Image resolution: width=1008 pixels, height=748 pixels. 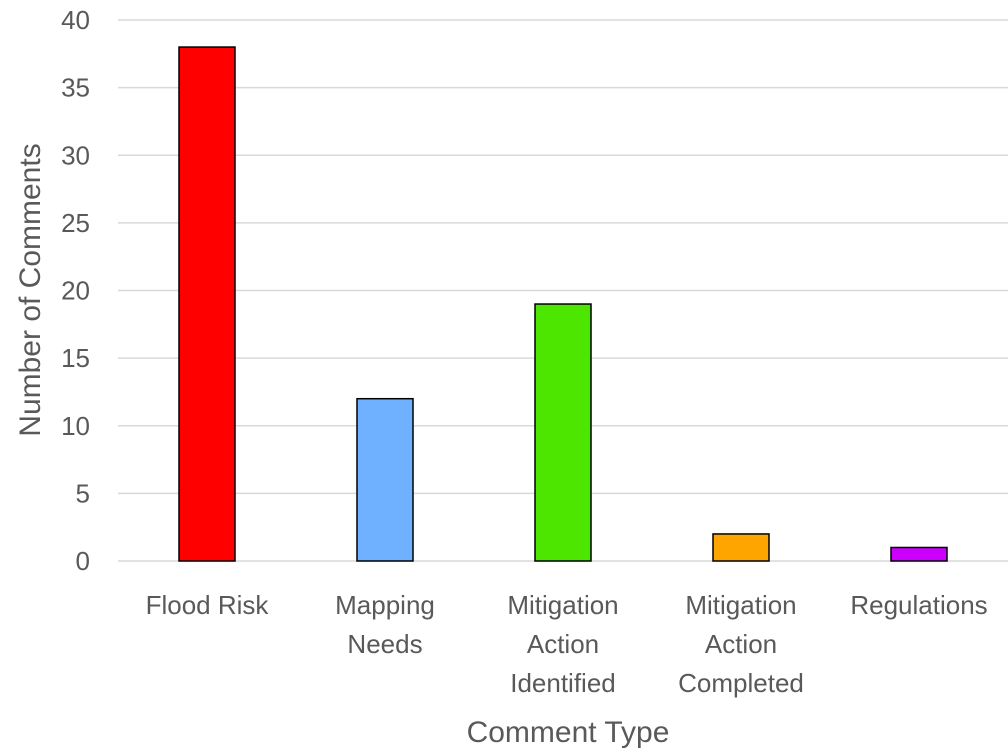 I want to click on y-axis-tick-labels: 0 5 10 15 20 25 30 35 40, so click(x=75, y=290).